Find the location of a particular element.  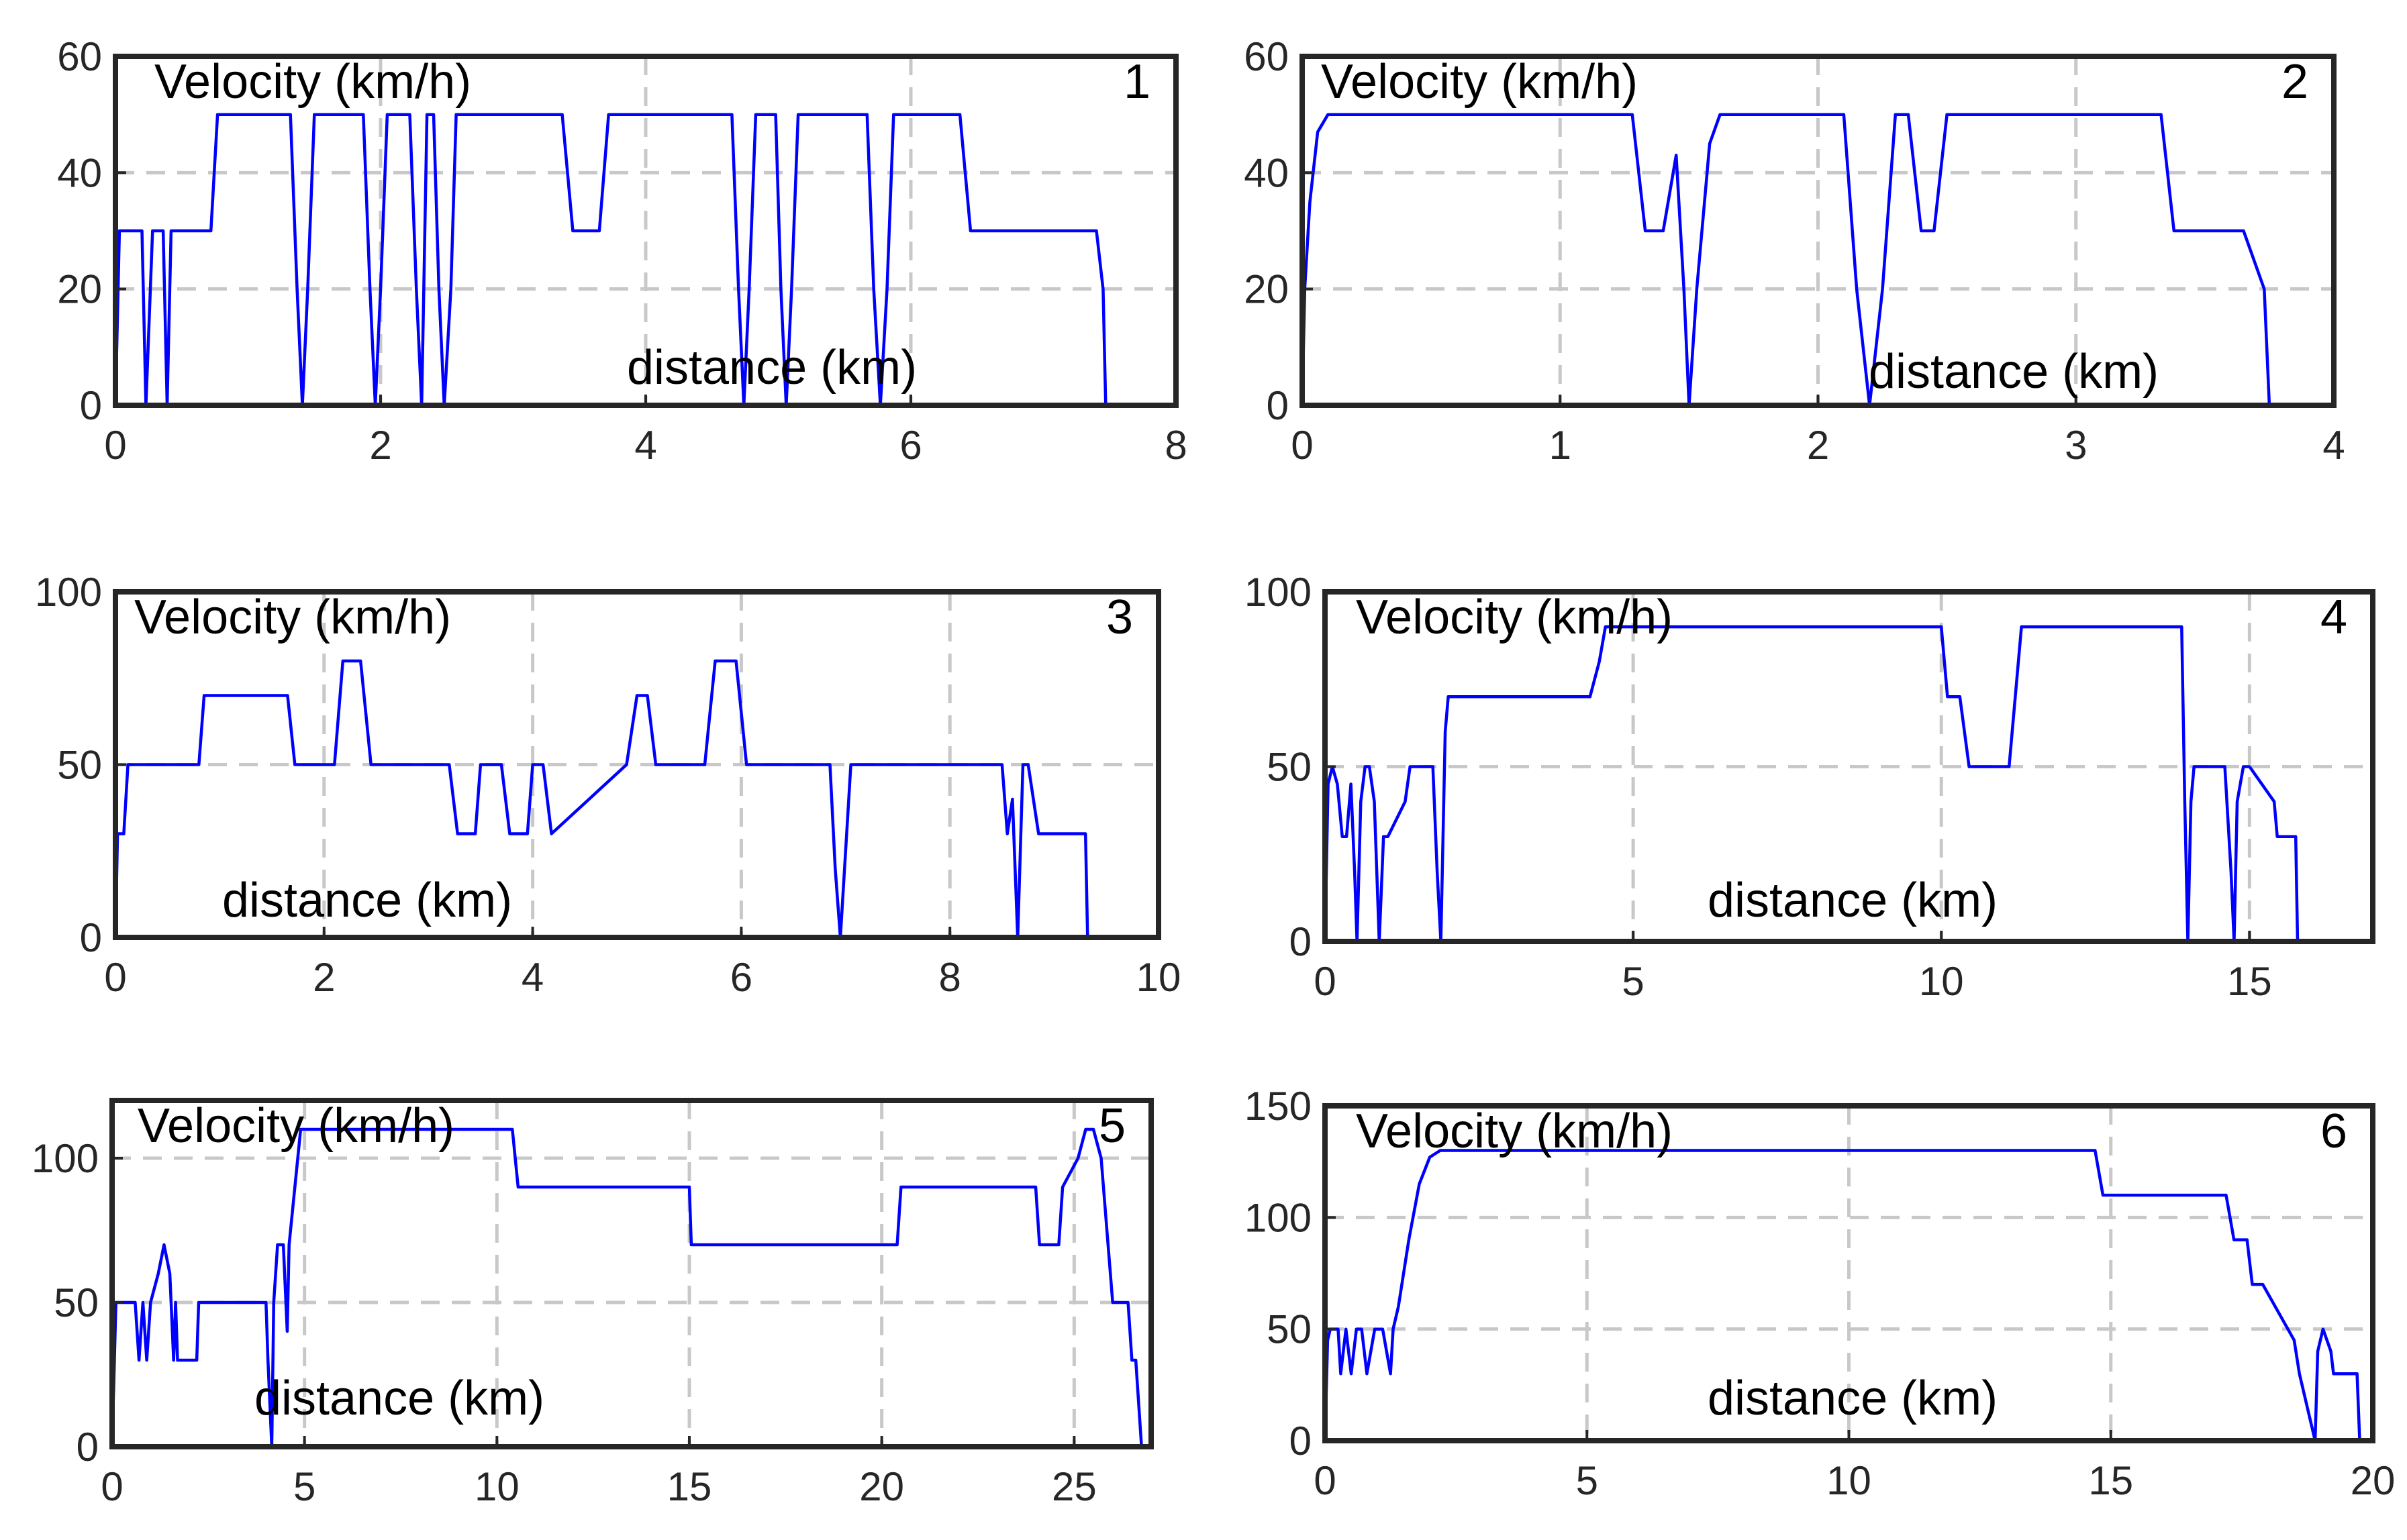

x-tick-label: 25 is located at coordinates (1074, 1486).